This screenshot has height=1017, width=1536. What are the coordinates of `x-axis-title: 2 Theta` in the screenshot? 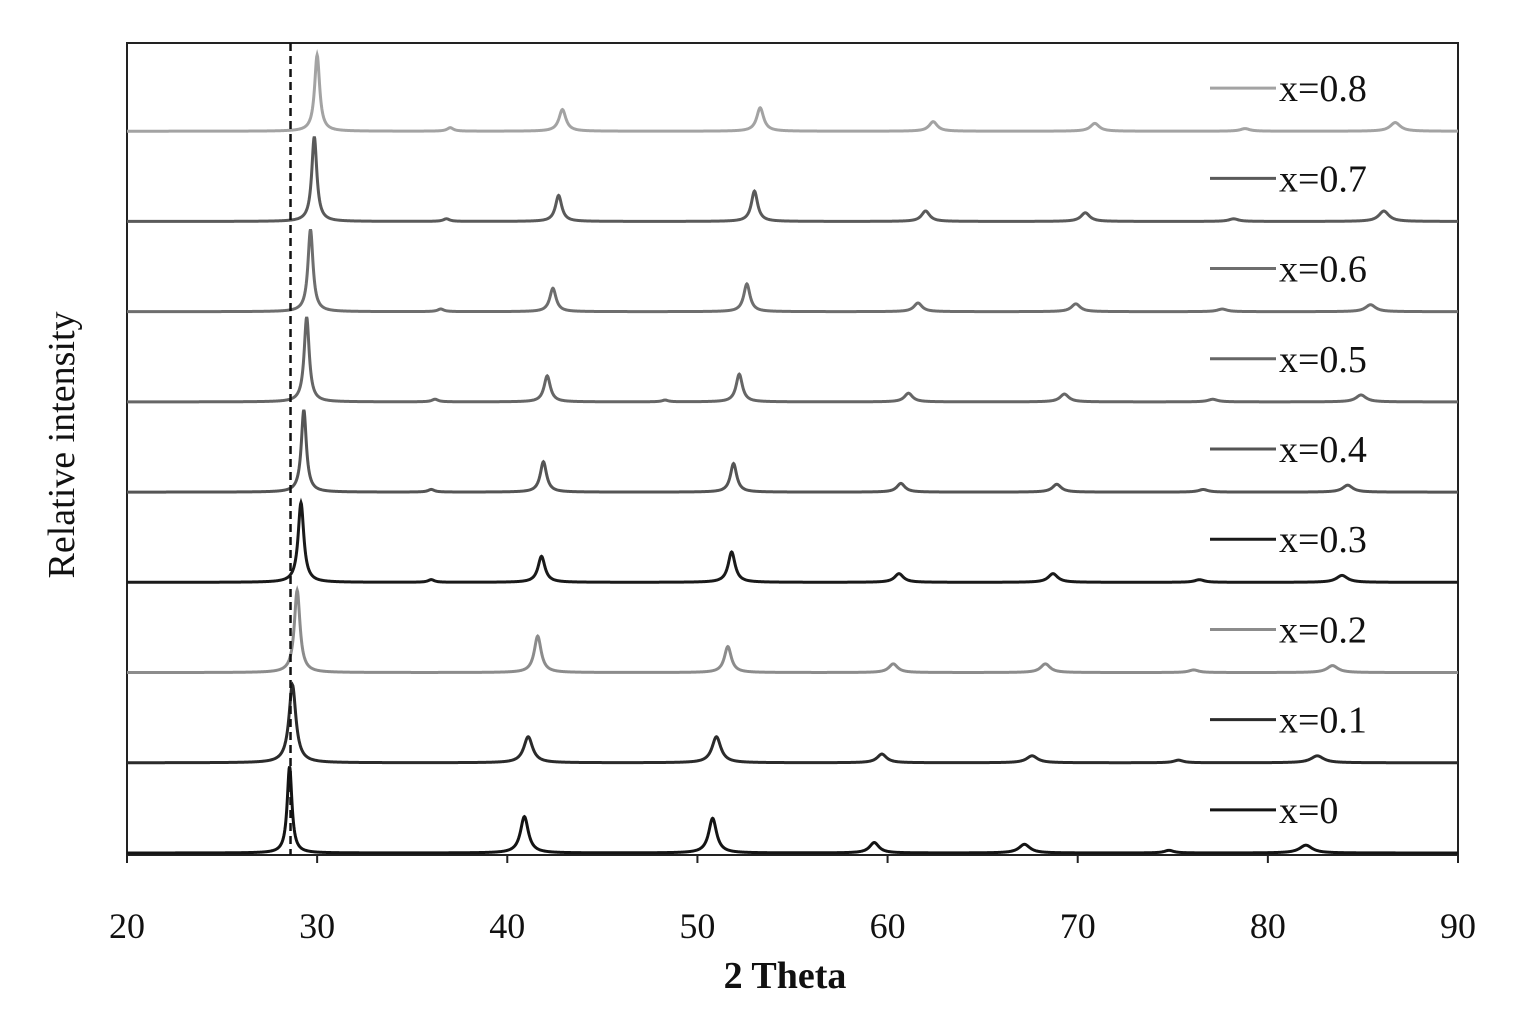 It's located at (785, 976).